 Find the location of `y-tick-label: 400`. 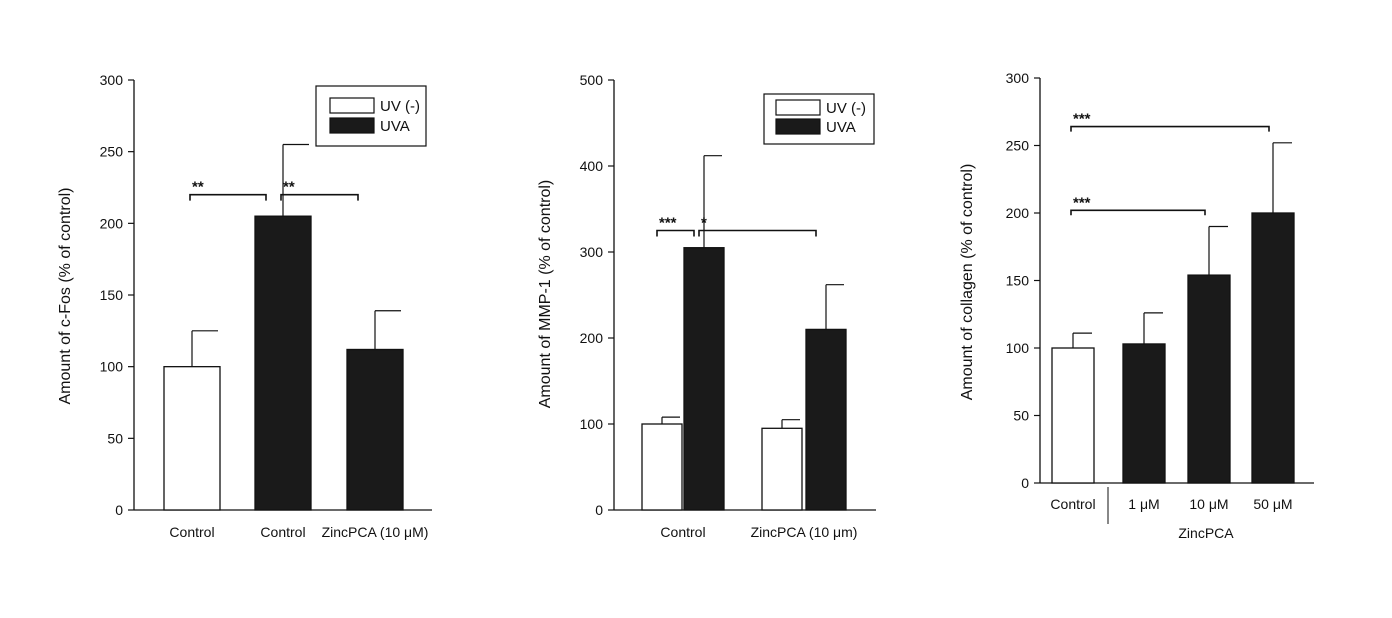

y-tick-label: 400 is located at coordinates (592, 166).